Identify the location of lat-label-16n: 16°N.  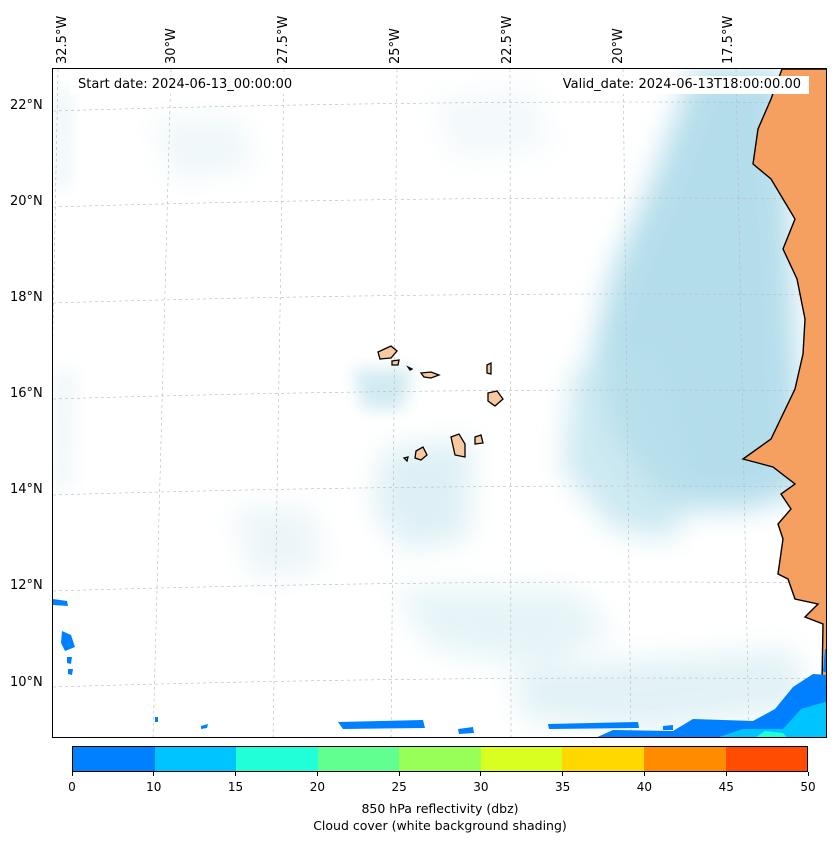
(26, 393).